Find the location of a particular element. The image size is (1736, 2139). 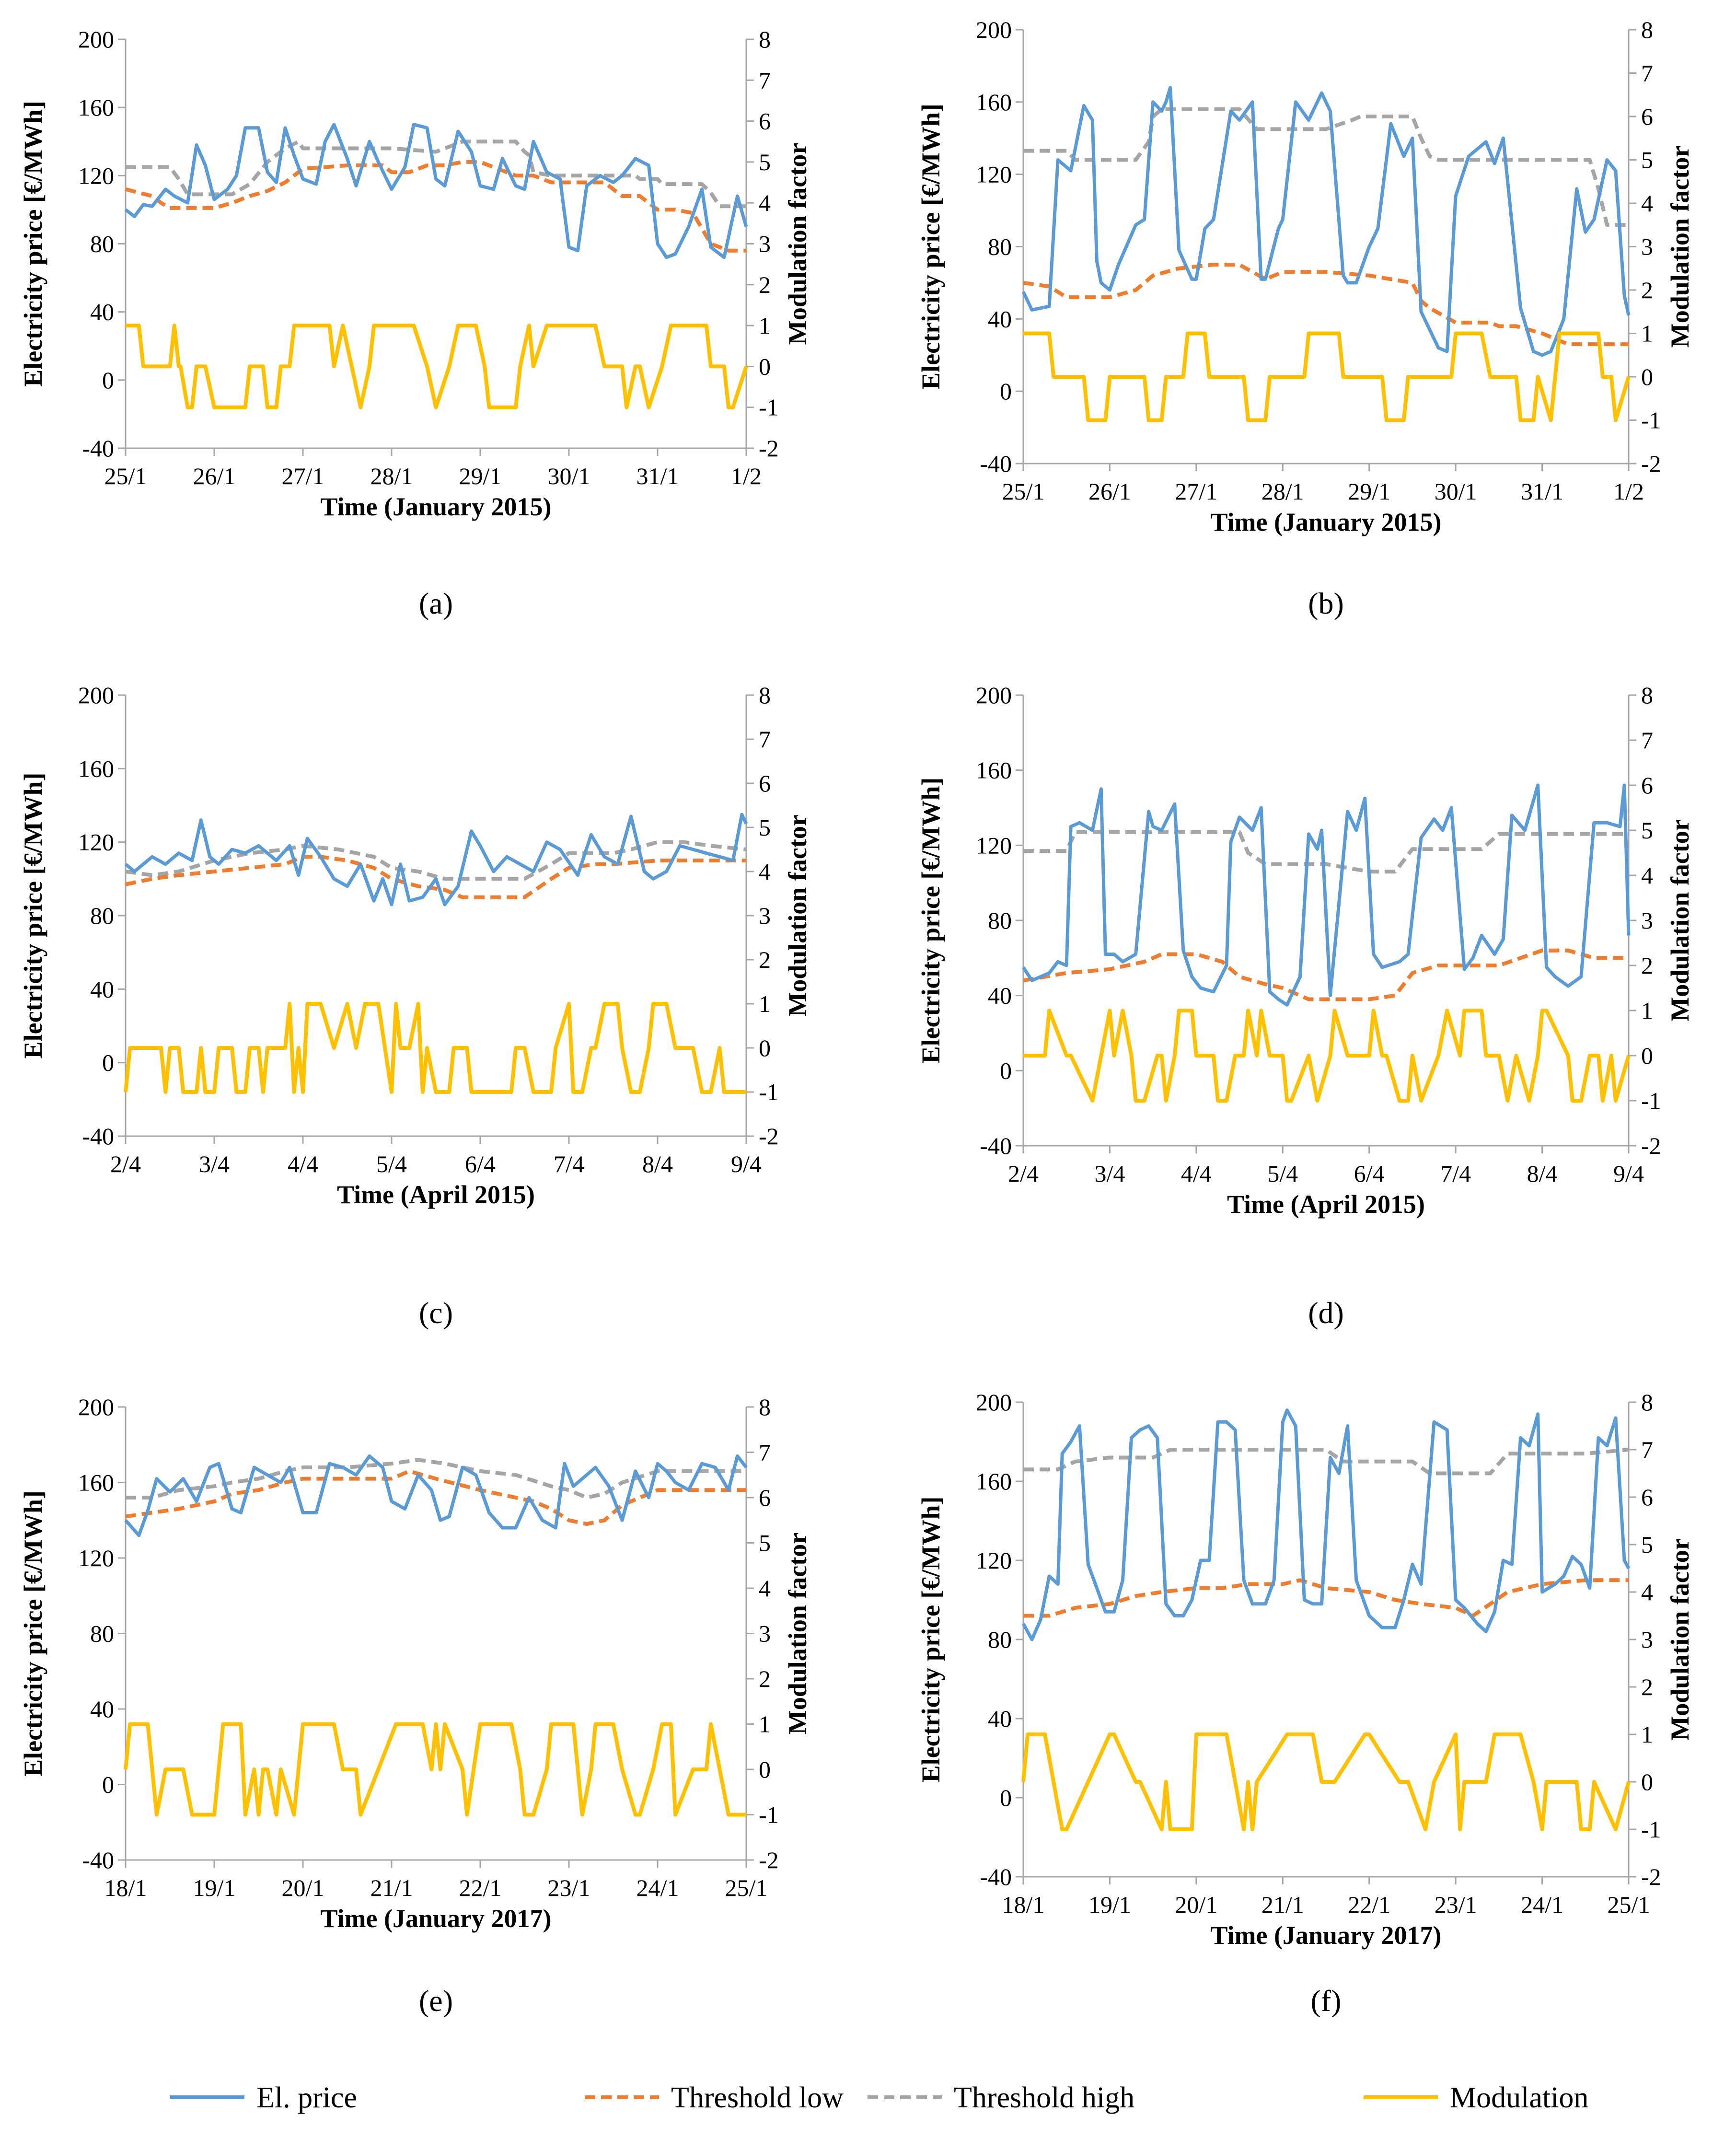

y-tick-label: 0 is located at coordinates (108, 1062).